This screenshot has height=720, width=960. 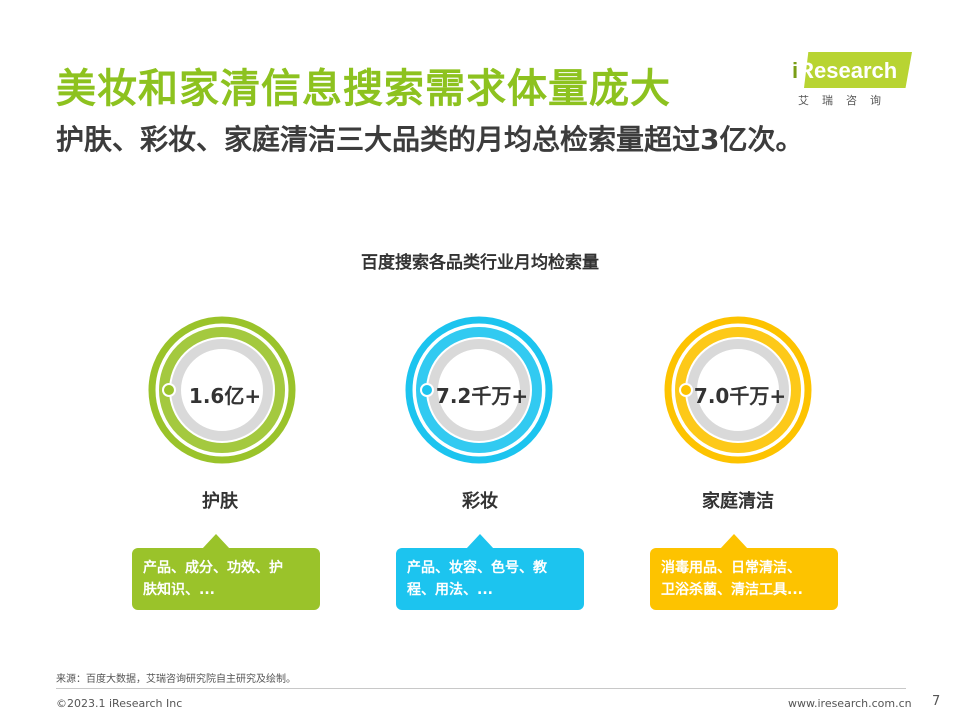 What do you see at coordinates (220, 501) in the screenshot?
I see `ring-skincare-label: 护肤` at bounding box center [220, 501].